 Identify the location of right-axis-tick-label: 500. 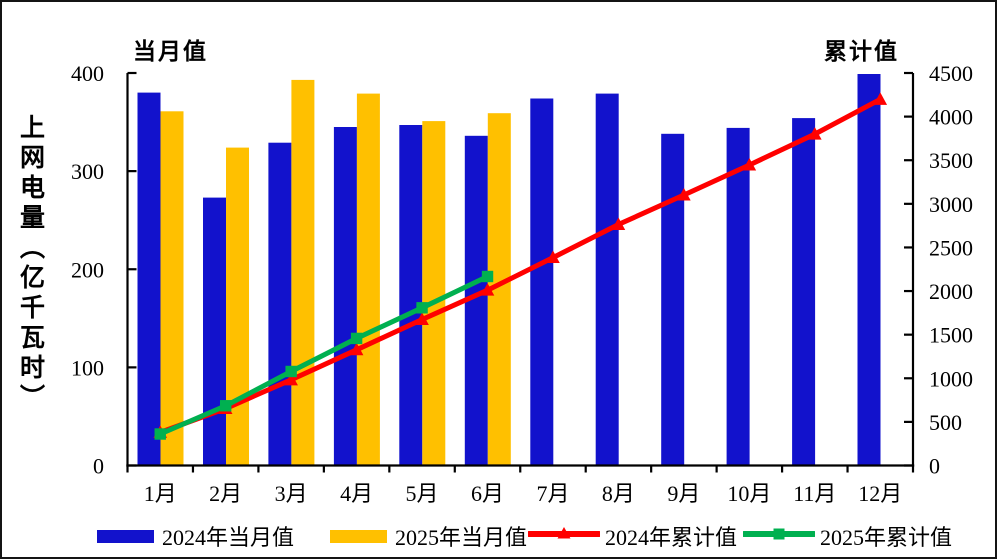
(945, 422).